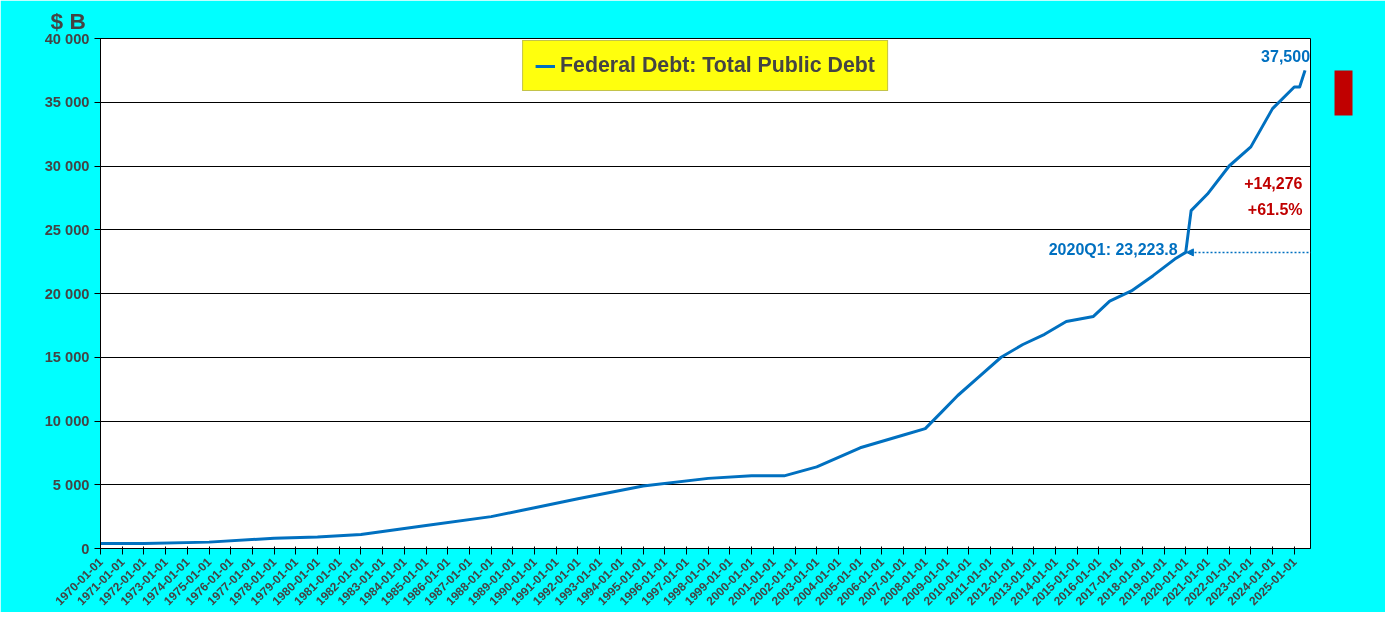  I want to click on annotation: 2020Q1: 23,223.8, so click(1113, 250).